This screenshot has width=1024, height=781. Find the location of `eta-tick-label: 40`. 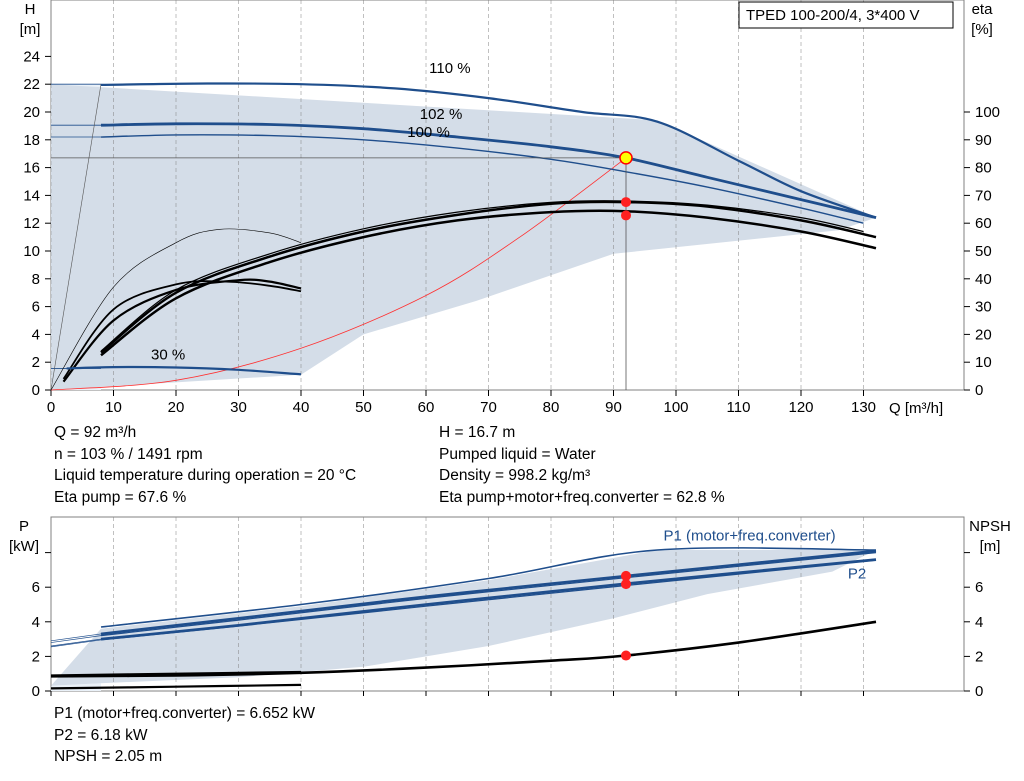

eta-tick-label: 40 is located at coordinates (983, 279).